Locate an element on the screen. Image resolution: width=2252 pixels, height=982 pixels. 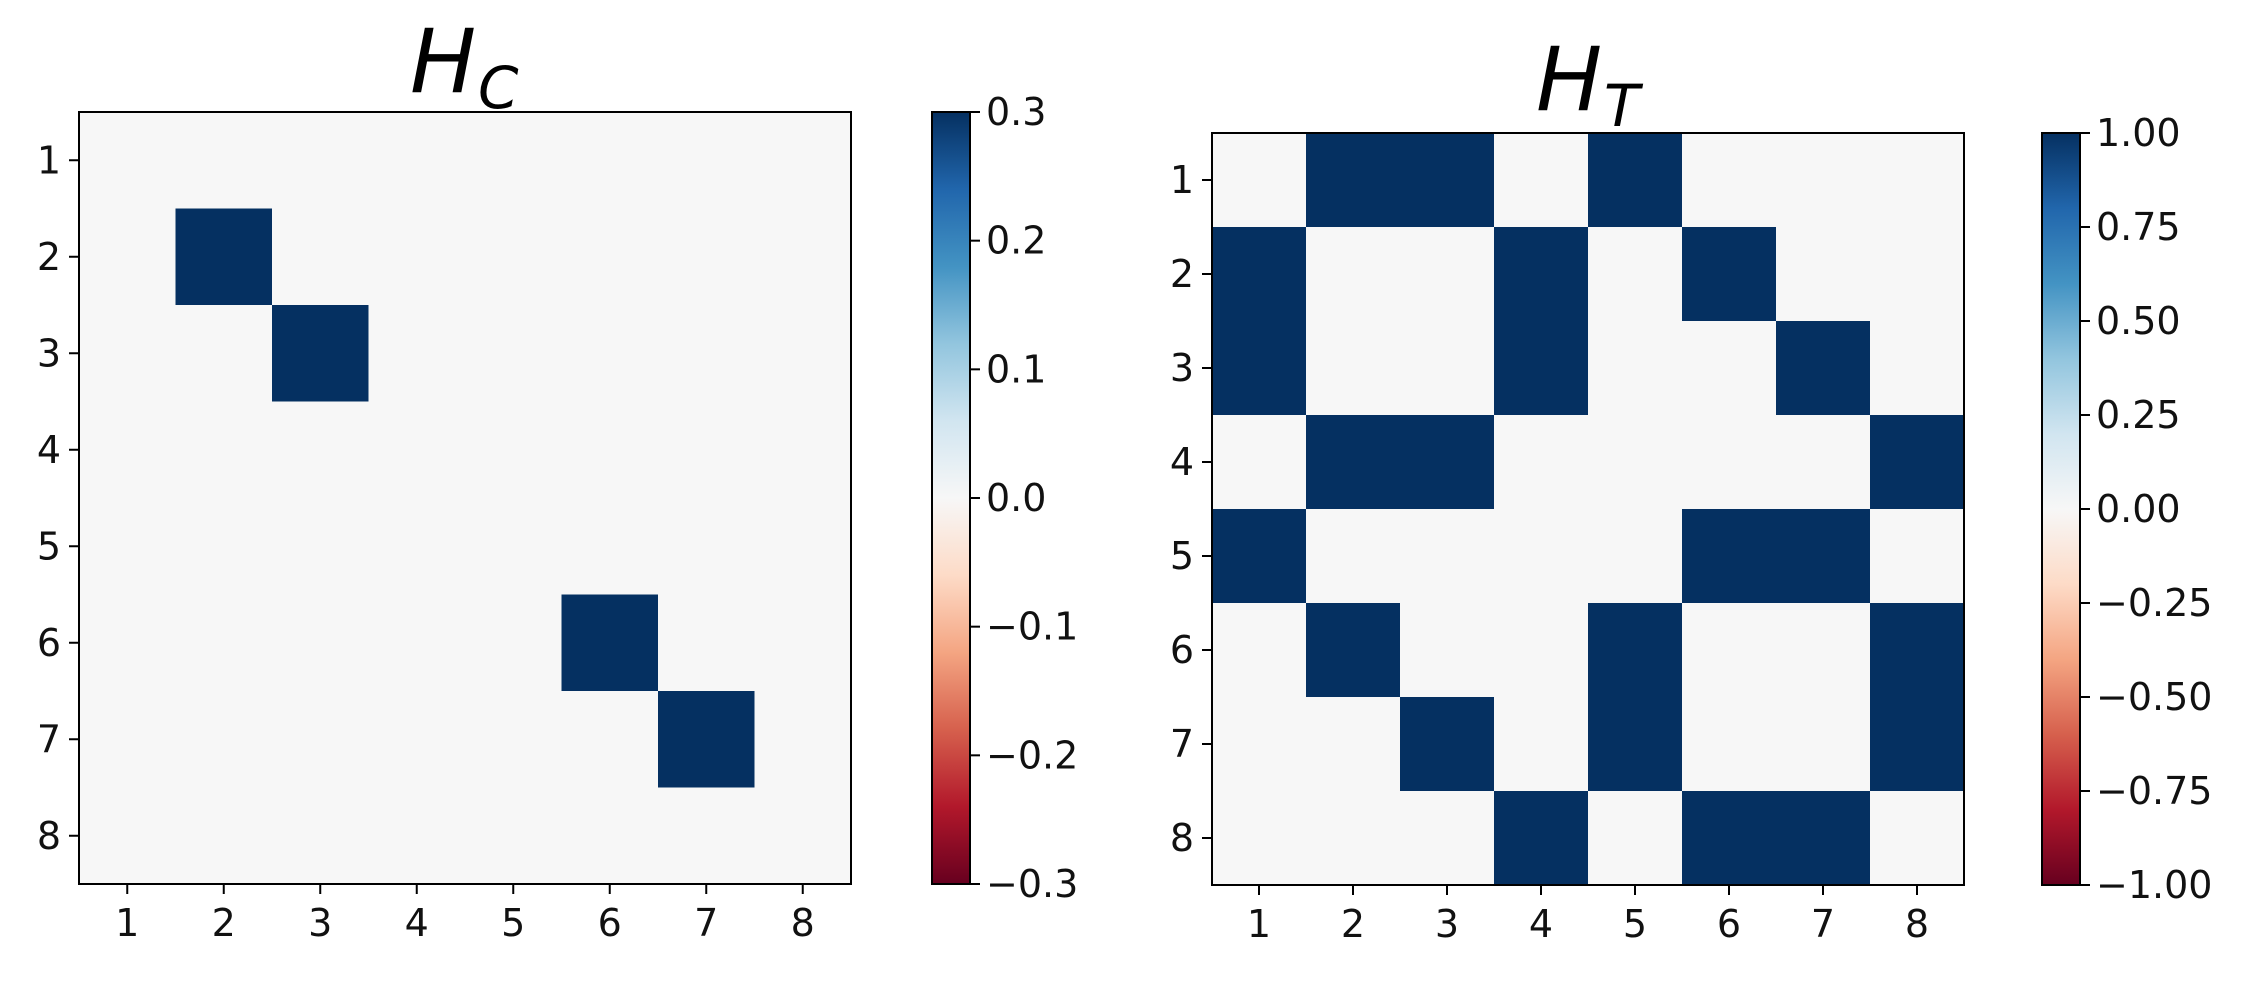
panel-ht-cell-r3-c5 is located at coordinates (1635, 368).